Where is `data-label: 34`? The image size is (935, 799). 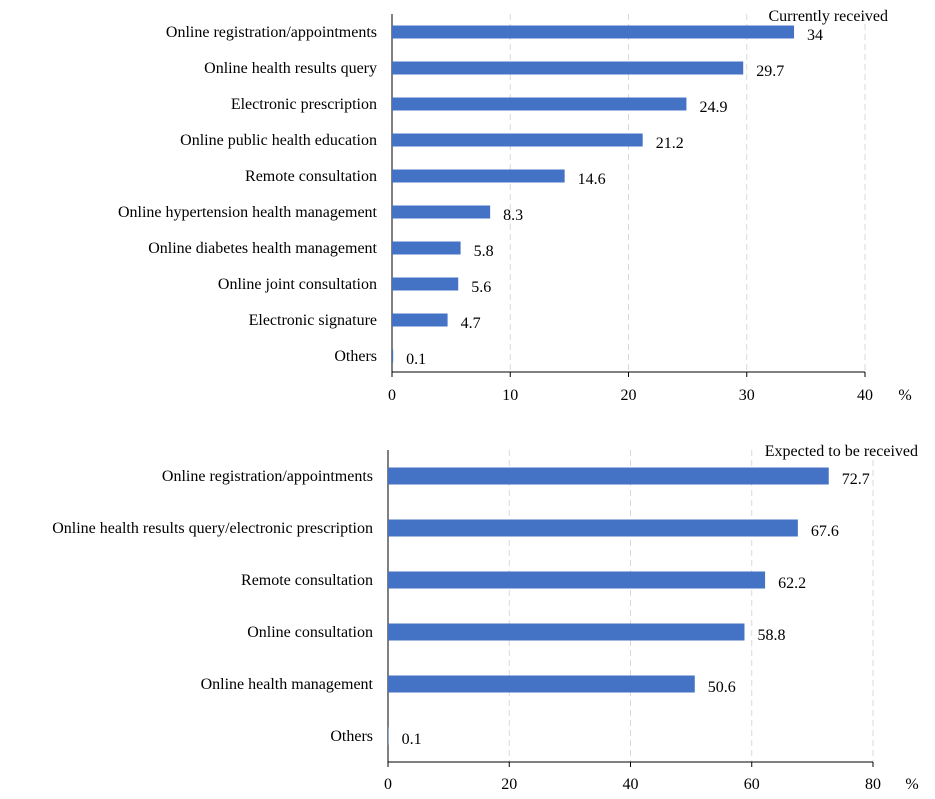
data-label: 34 is located at coordinates (815, 35).